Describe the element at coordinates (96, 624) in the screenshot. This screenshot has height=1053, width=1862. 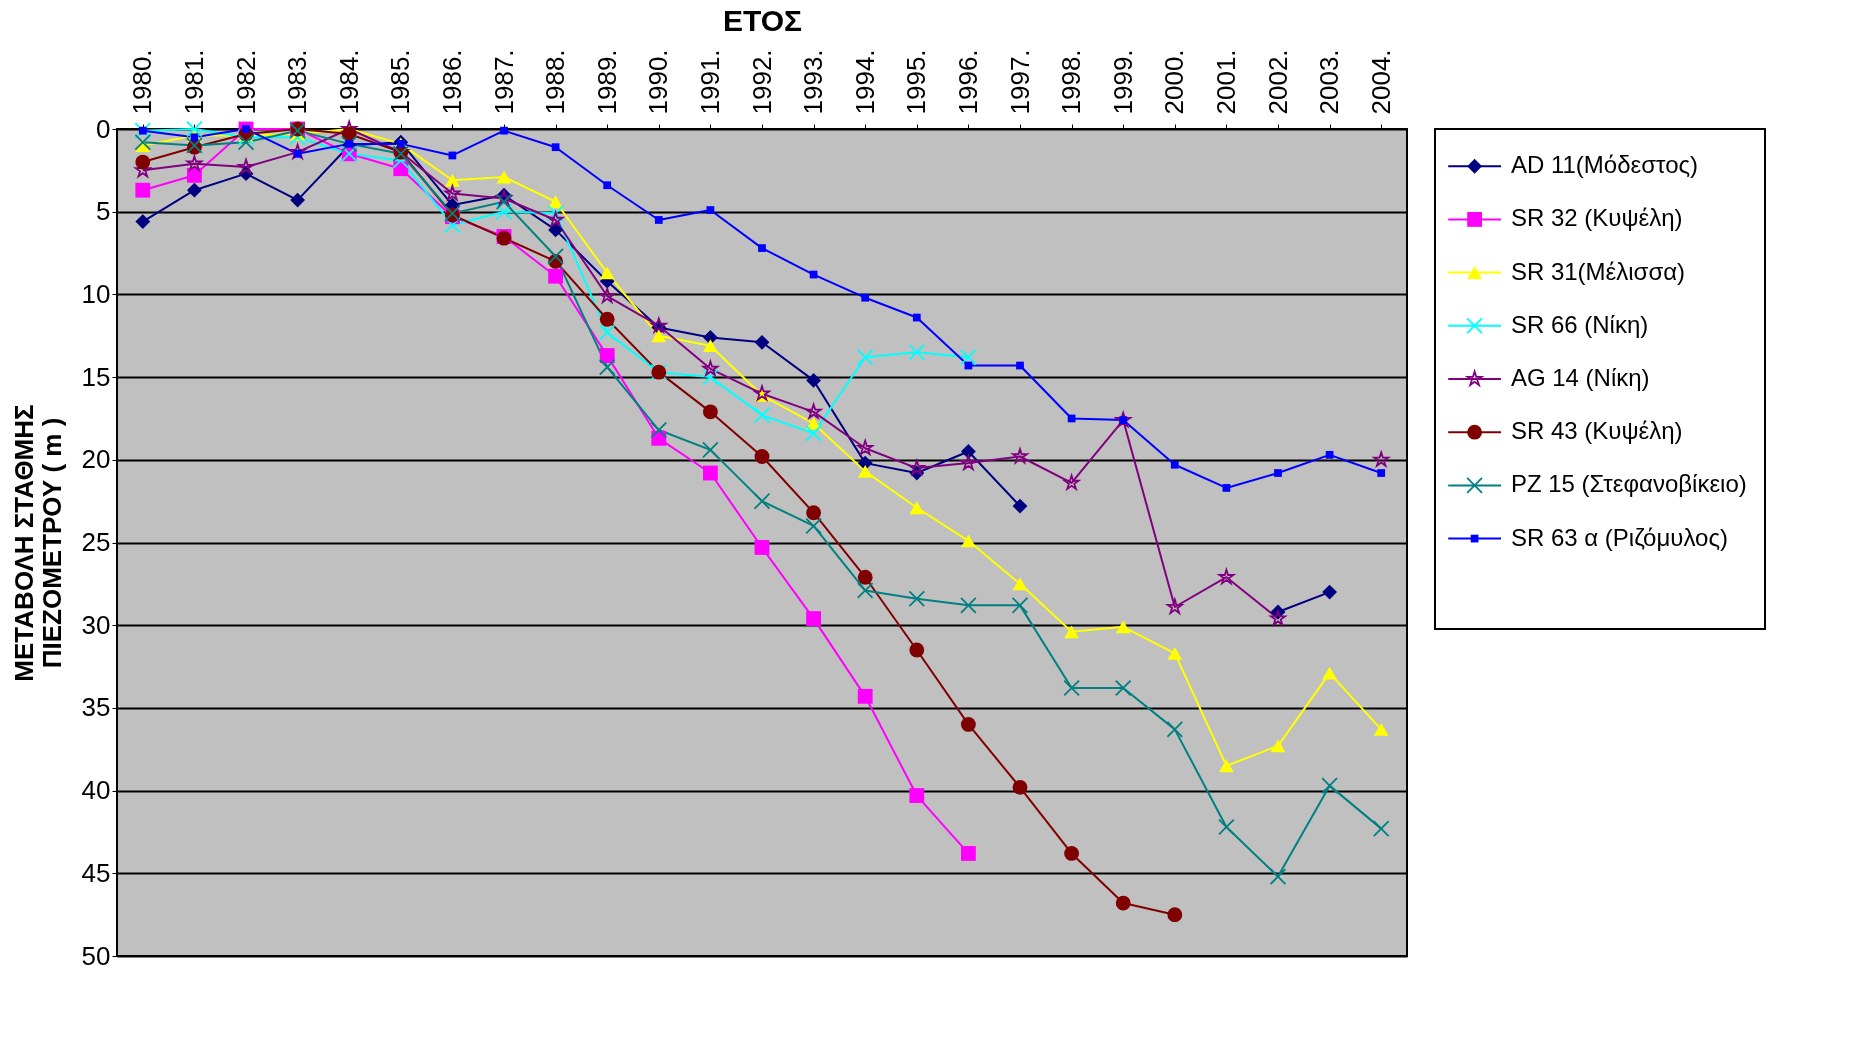
I see `y-tick-label: 30` at that location.